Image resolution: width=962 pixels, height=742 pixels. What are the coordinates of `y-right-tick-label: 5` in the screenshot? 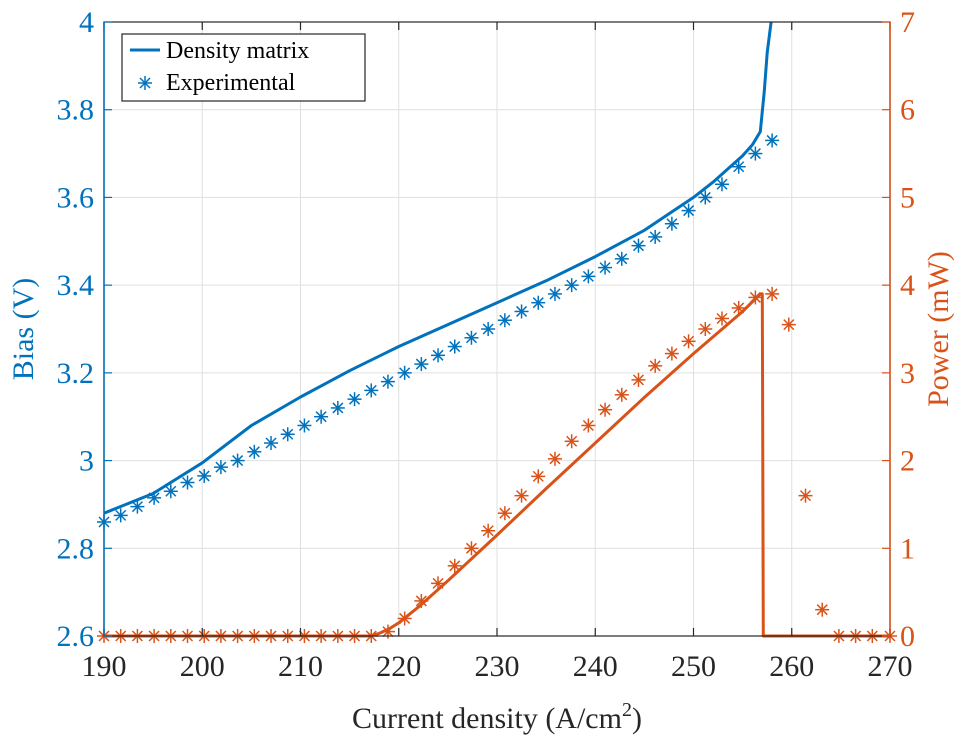 It's located at (907, 197).